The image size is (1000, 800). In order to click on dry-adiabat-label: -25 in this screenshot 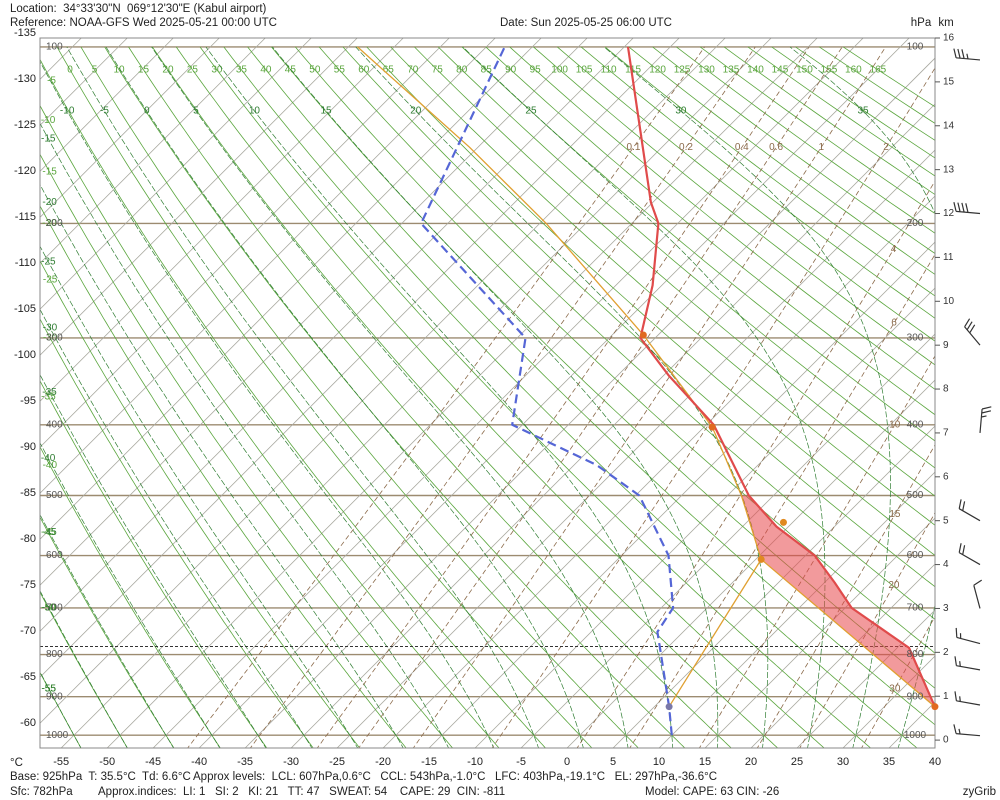, I will do `click(50, 279)`.